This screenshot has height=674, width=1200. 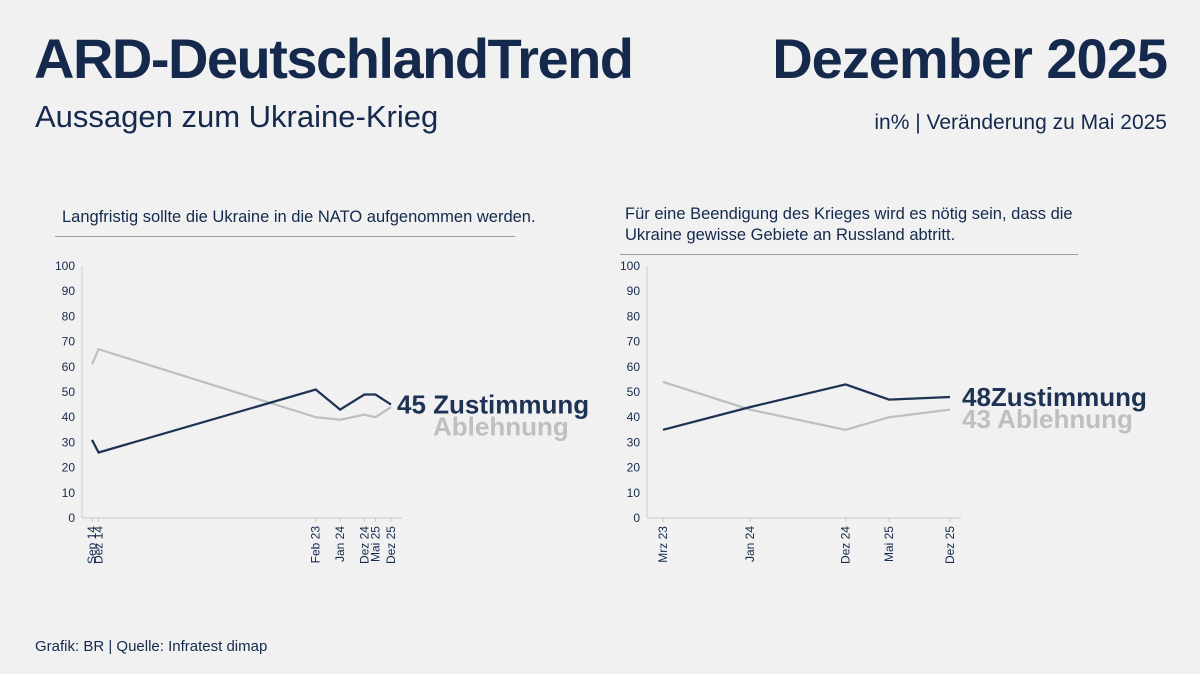 I want to click on unit-note: in% | Veränderung zu Mai 2025, so click(x=1020, y=122).